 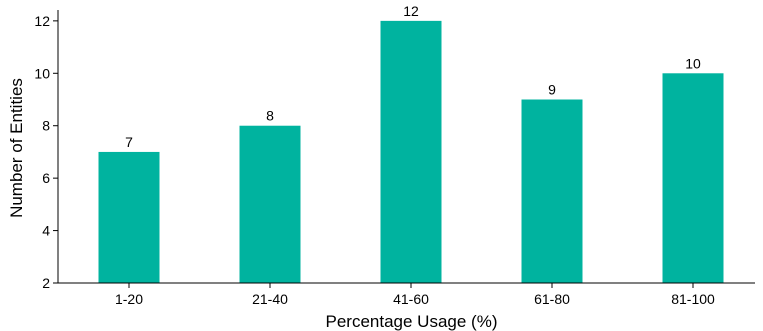 What do you see at coordinates (42, 73) in the screenshot?
I see `y-tick-label: 10` at bounding box center [42, 73].